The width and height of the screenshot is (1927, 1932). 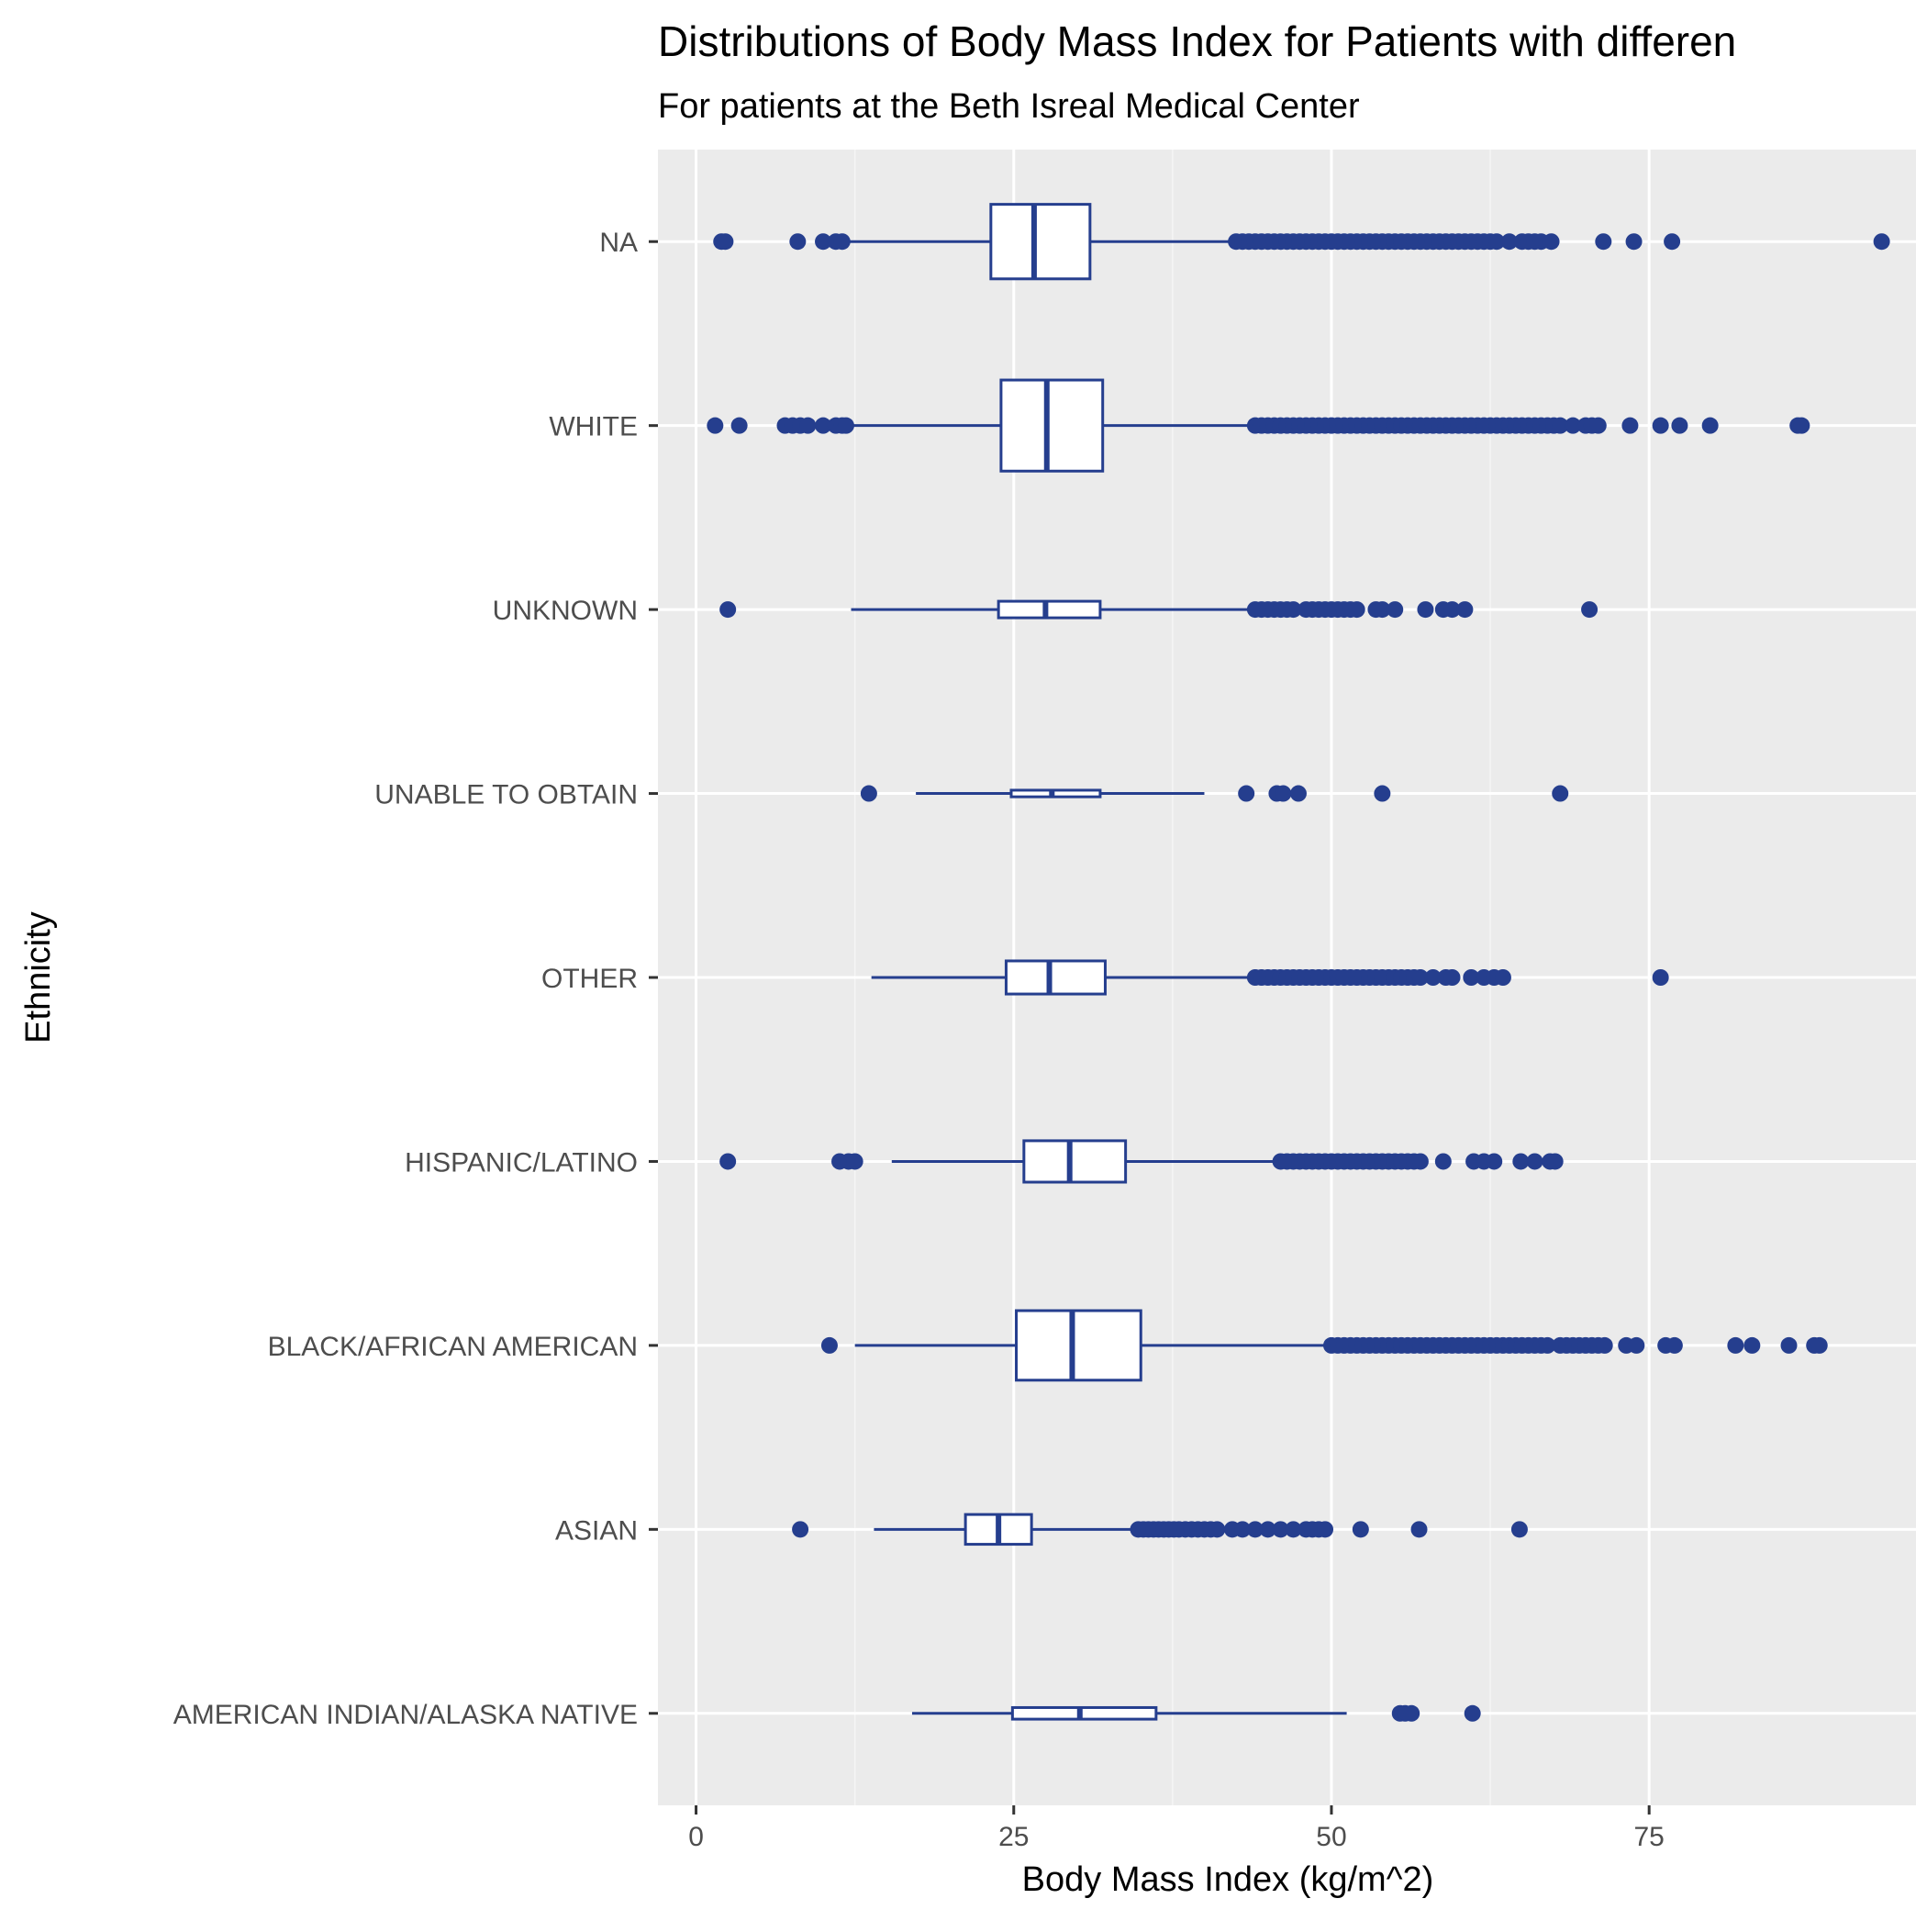 What do you see at coordinates (565, 611) in the screenshot?
I see `y-tick-label: UNKNOWN` at bounding box center [565, 611].